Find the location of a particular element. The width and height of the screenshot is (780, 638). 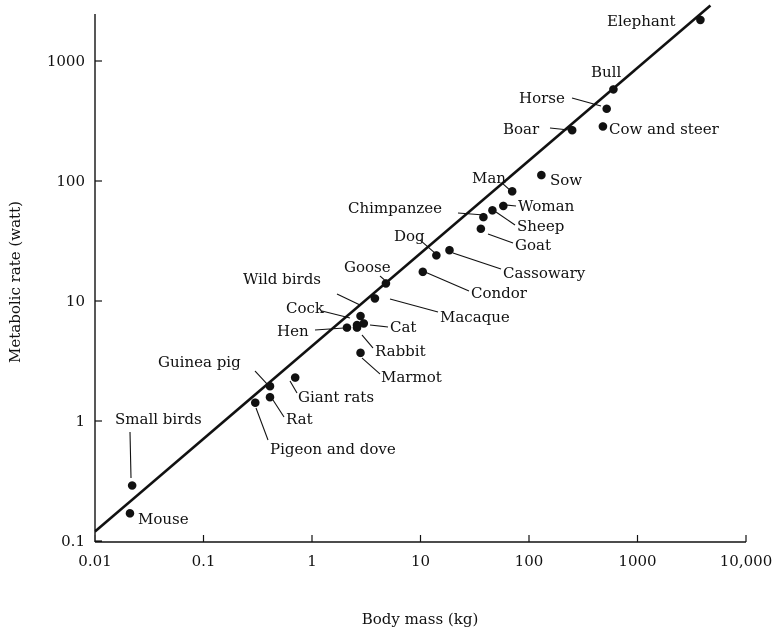

point-label: Hen is located at coordinates (293, 331).